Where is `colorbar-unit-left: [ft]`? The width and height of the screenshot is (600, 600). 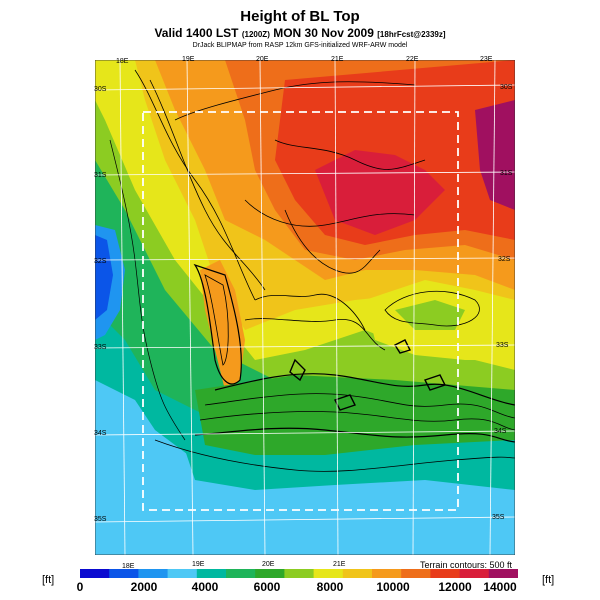 colorbar-unit-left: [ft] is located at coordinates (48, 580).